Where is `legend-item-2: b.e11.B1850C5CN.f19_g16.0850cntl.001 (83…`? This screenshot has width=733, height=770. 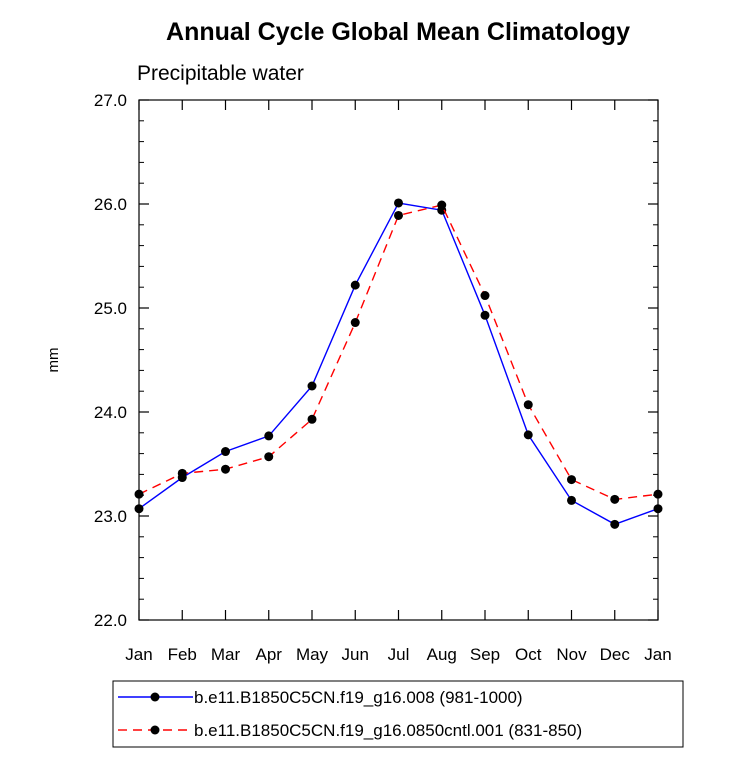 legend-item-2: b.e11.B1850C5CN.f19_g16.0850cntl.001 (83… is located at coordinates (350, 730).